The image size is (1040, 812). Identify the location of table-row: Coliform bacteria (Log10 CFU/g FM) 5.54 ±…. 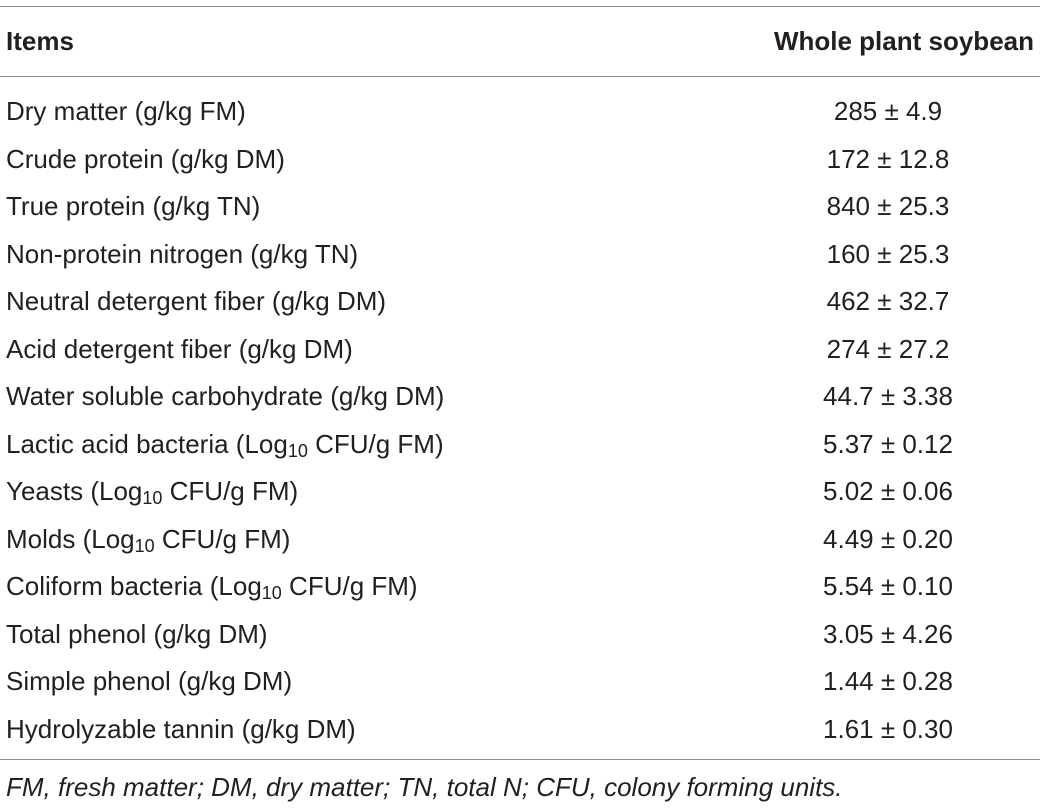
(520, 588).